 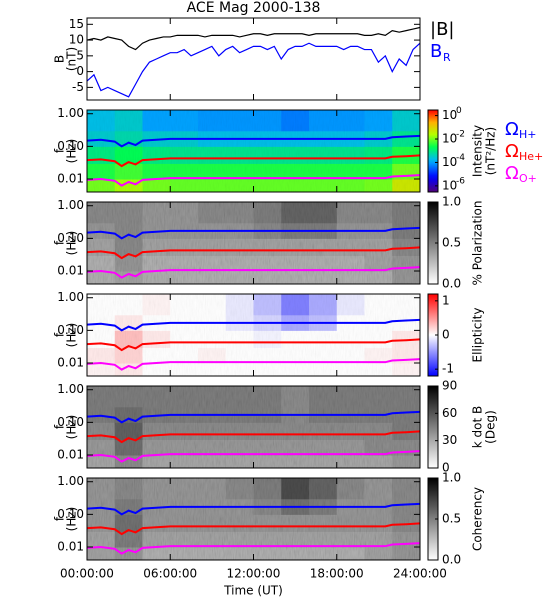 What do you see at coordinates (442, 29) in the screenshot?
I see `legend-label: |B|` at bounding box center [442, 29].